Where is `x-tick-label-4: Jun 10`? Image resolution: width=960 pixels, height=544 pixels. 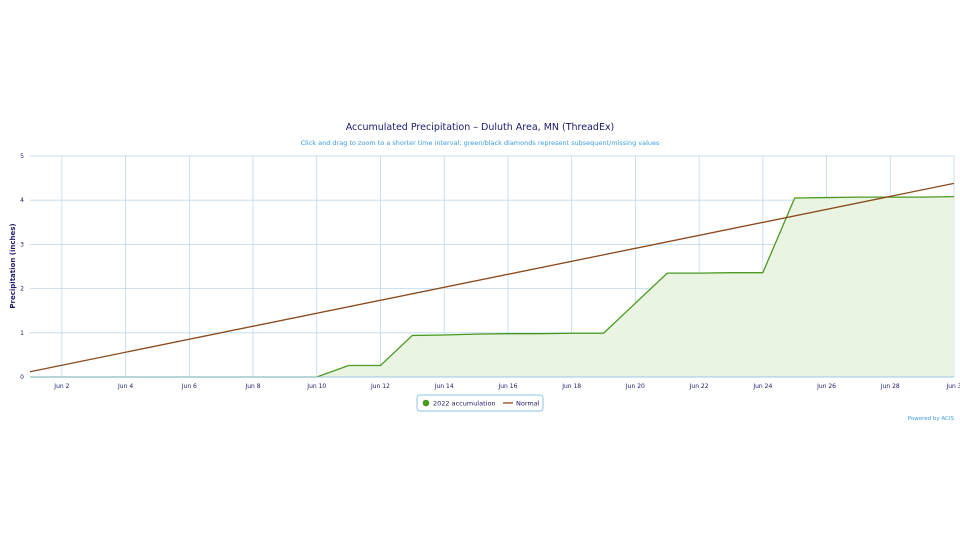
x-tick-label-4: Jun 10 is located at coordinates (316, 386).